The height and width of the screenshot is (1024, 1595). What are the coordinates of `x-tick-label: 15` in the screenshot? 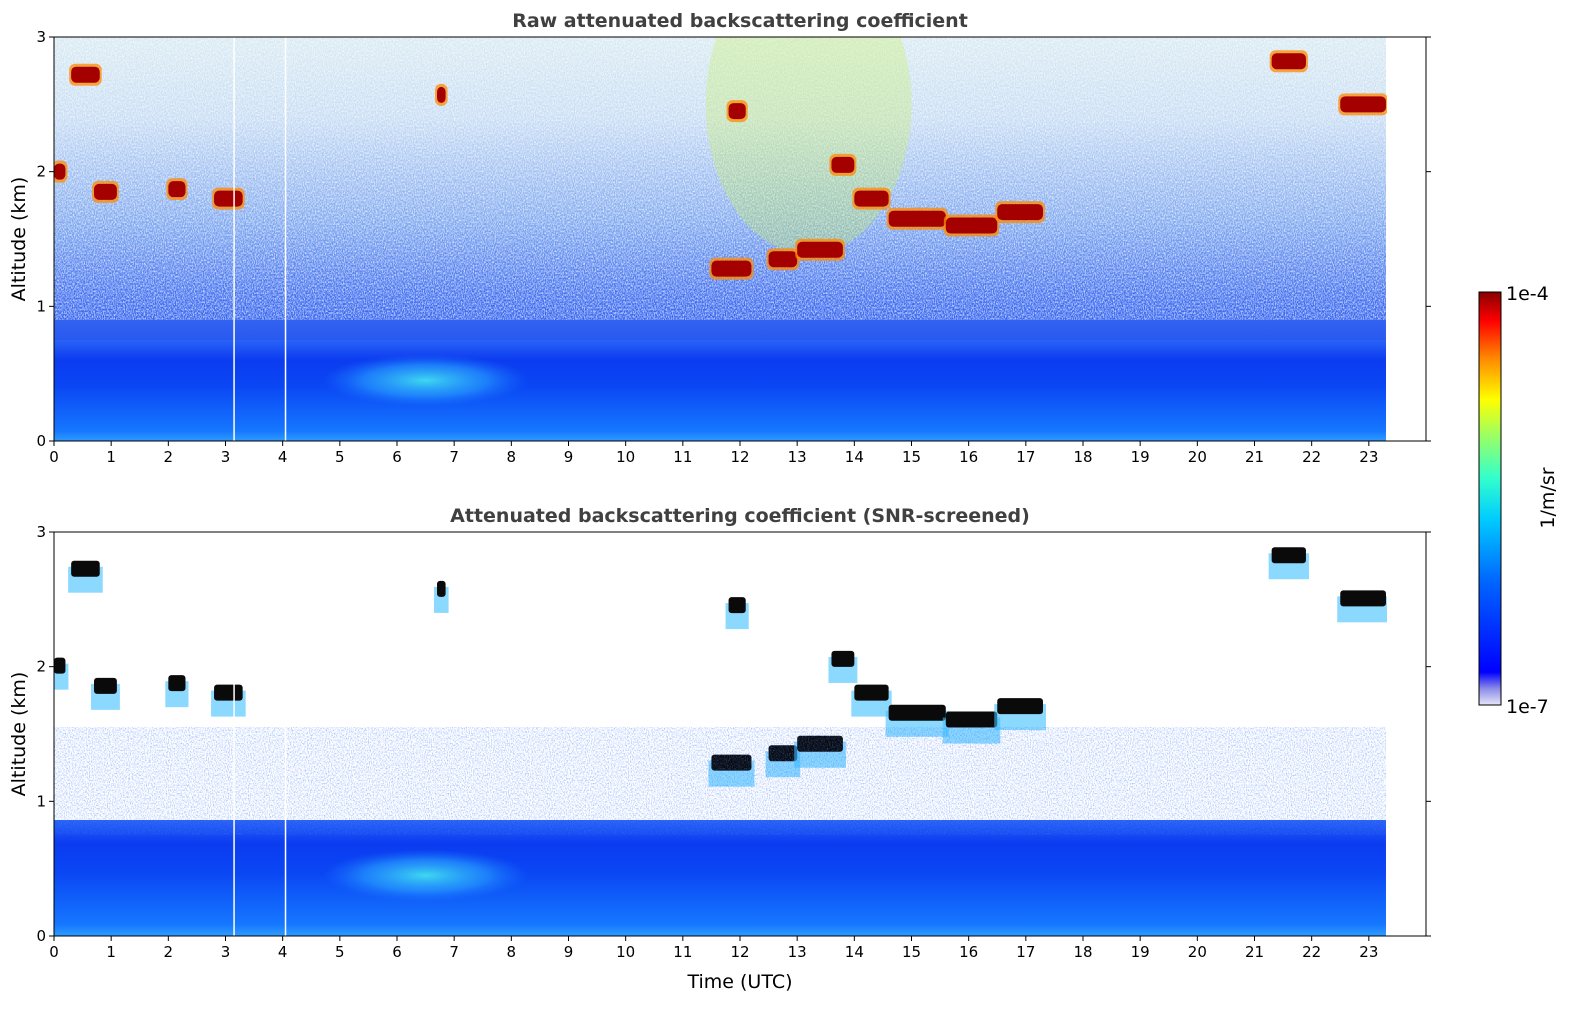 It's located at (911, 457).